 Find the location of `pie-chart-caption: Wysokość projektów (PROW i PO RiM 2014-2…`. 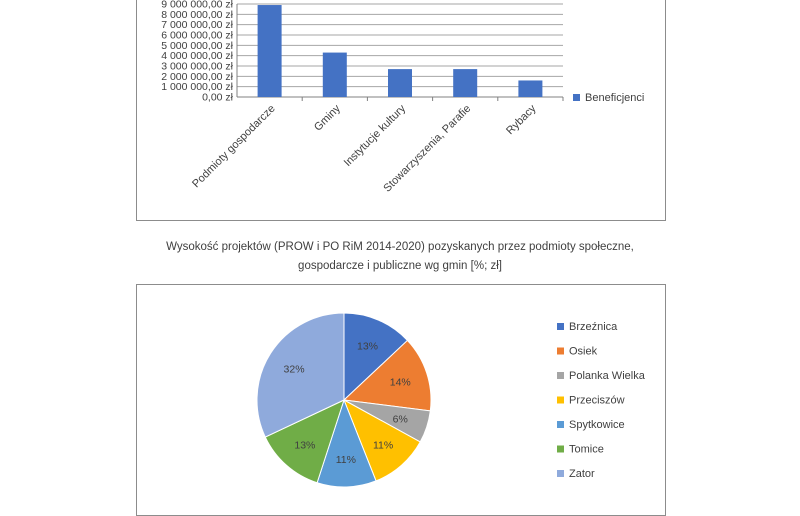

pie-chart-caption: Wysokość projektów (PROW i PO RiM 2014-2… is located at coordinates (400, 257).